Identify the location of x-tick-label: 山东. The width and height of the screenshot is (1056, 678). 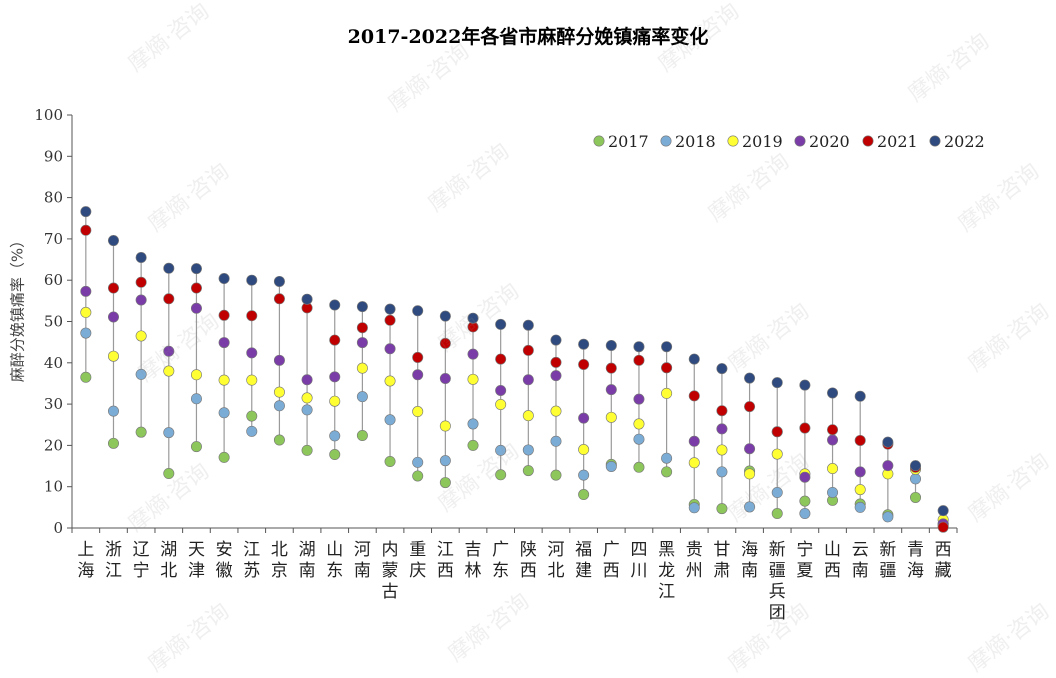
(334, 560).